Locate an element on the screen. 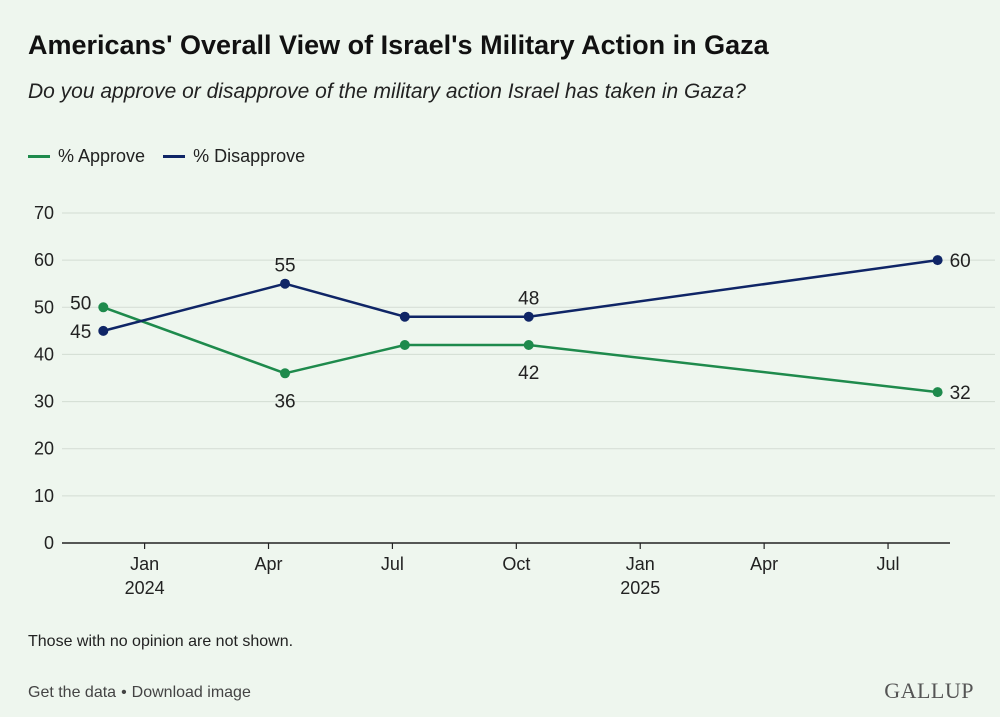  legend: % Approve % Disapprove is located at coordinates (166, 156).